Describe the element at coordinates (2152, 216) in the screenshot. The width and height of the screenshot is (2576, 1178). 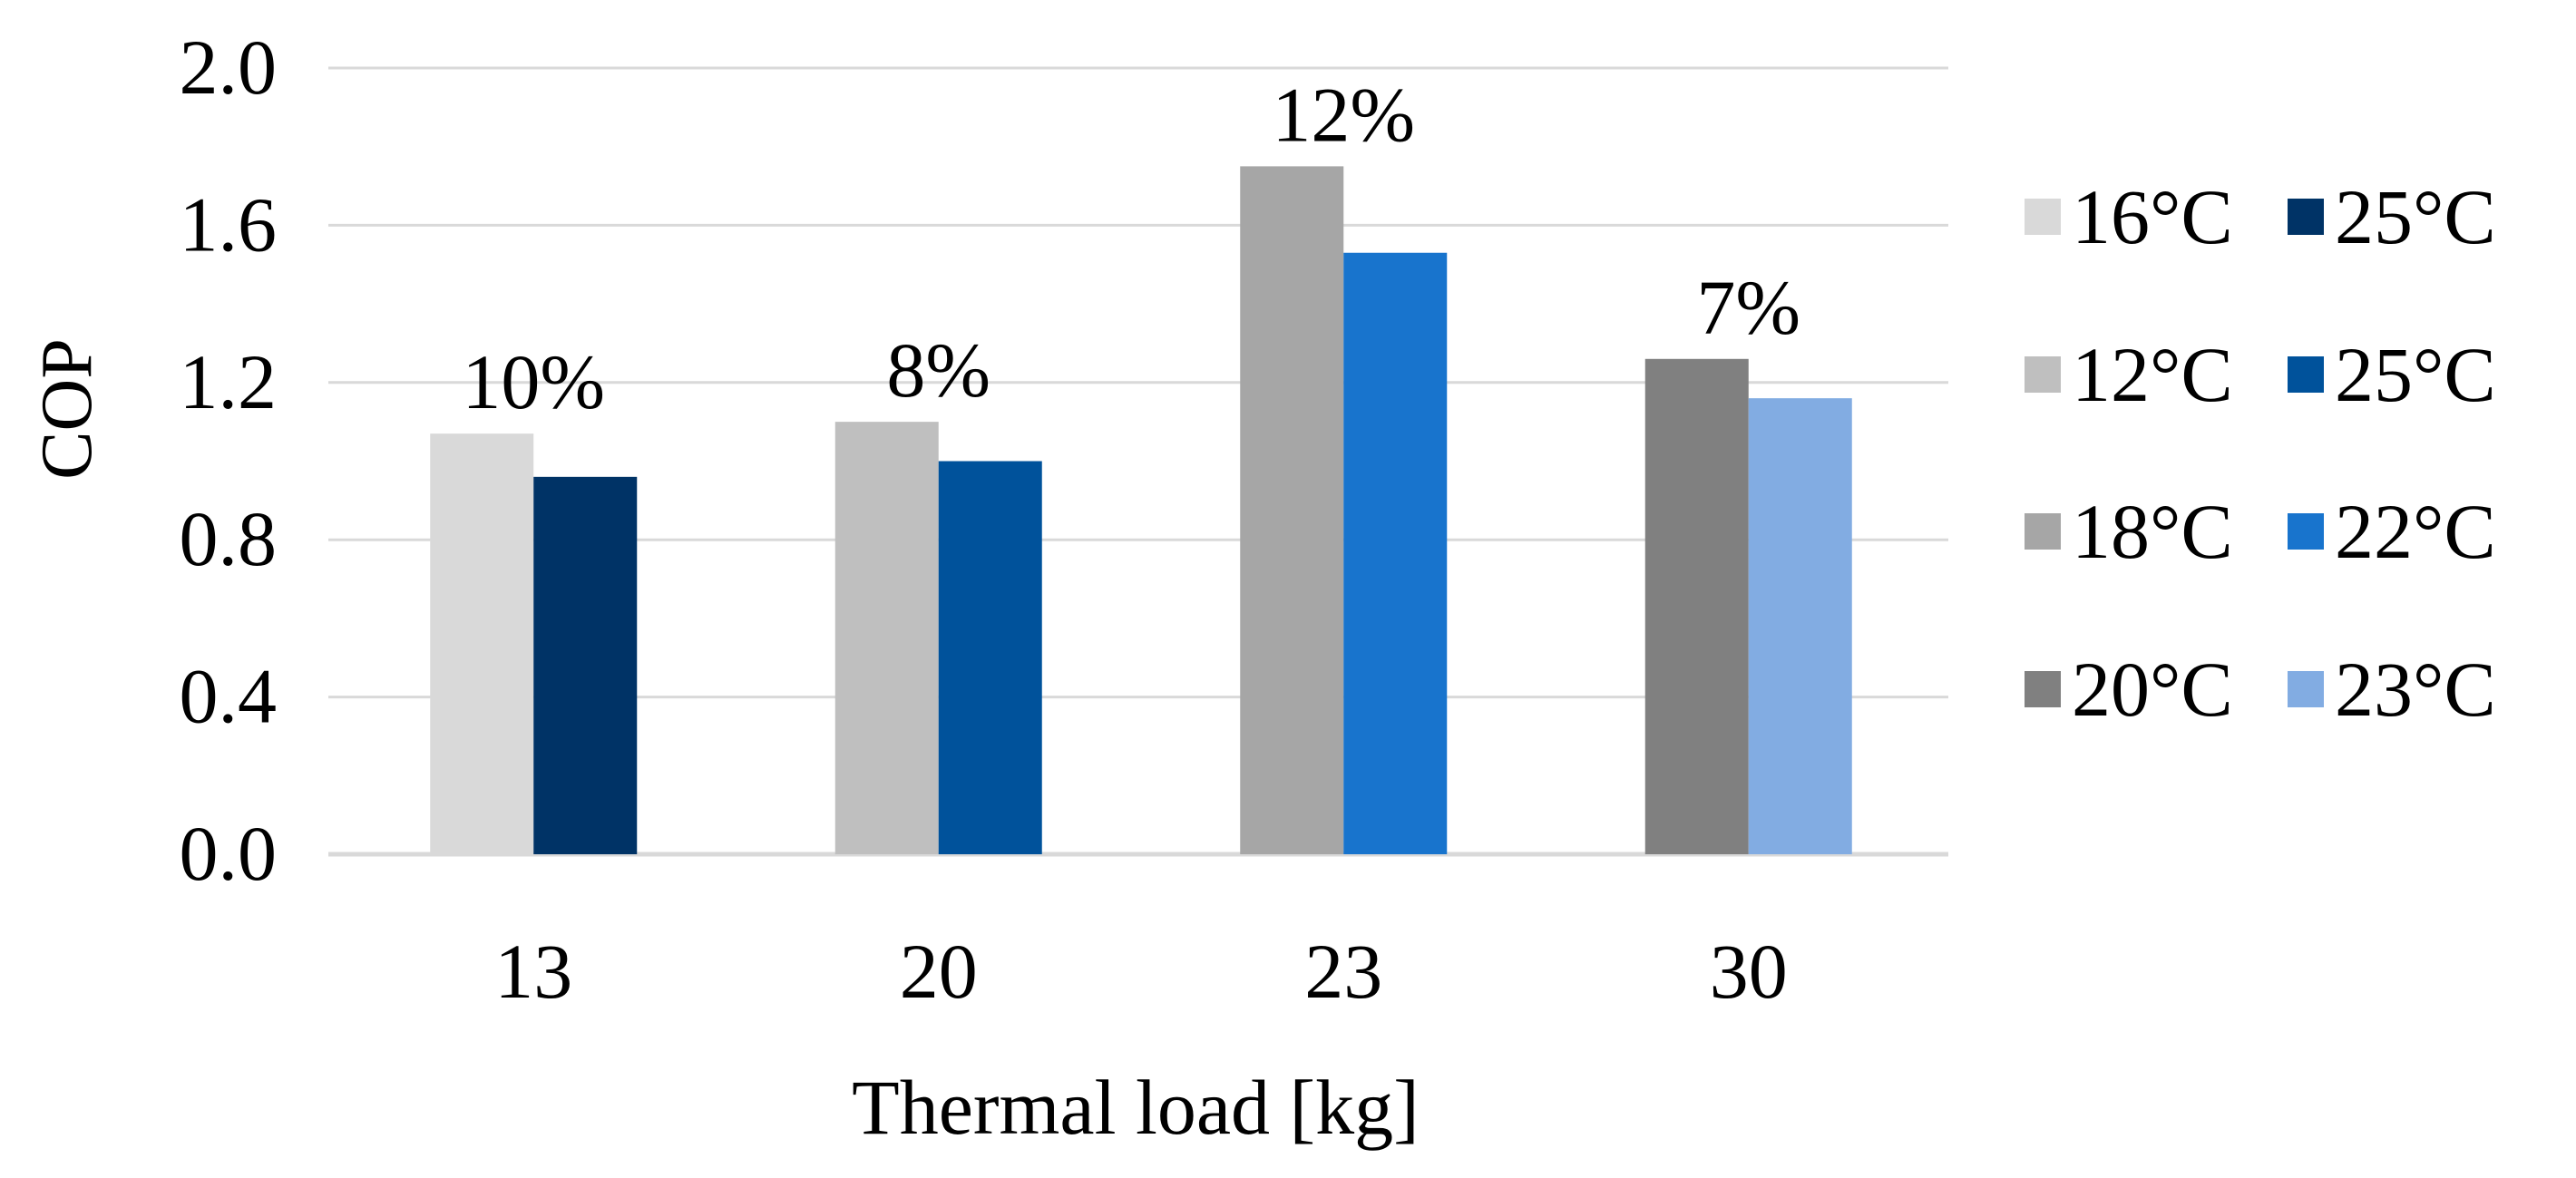
I see `legend-label: 16°C` at that location.